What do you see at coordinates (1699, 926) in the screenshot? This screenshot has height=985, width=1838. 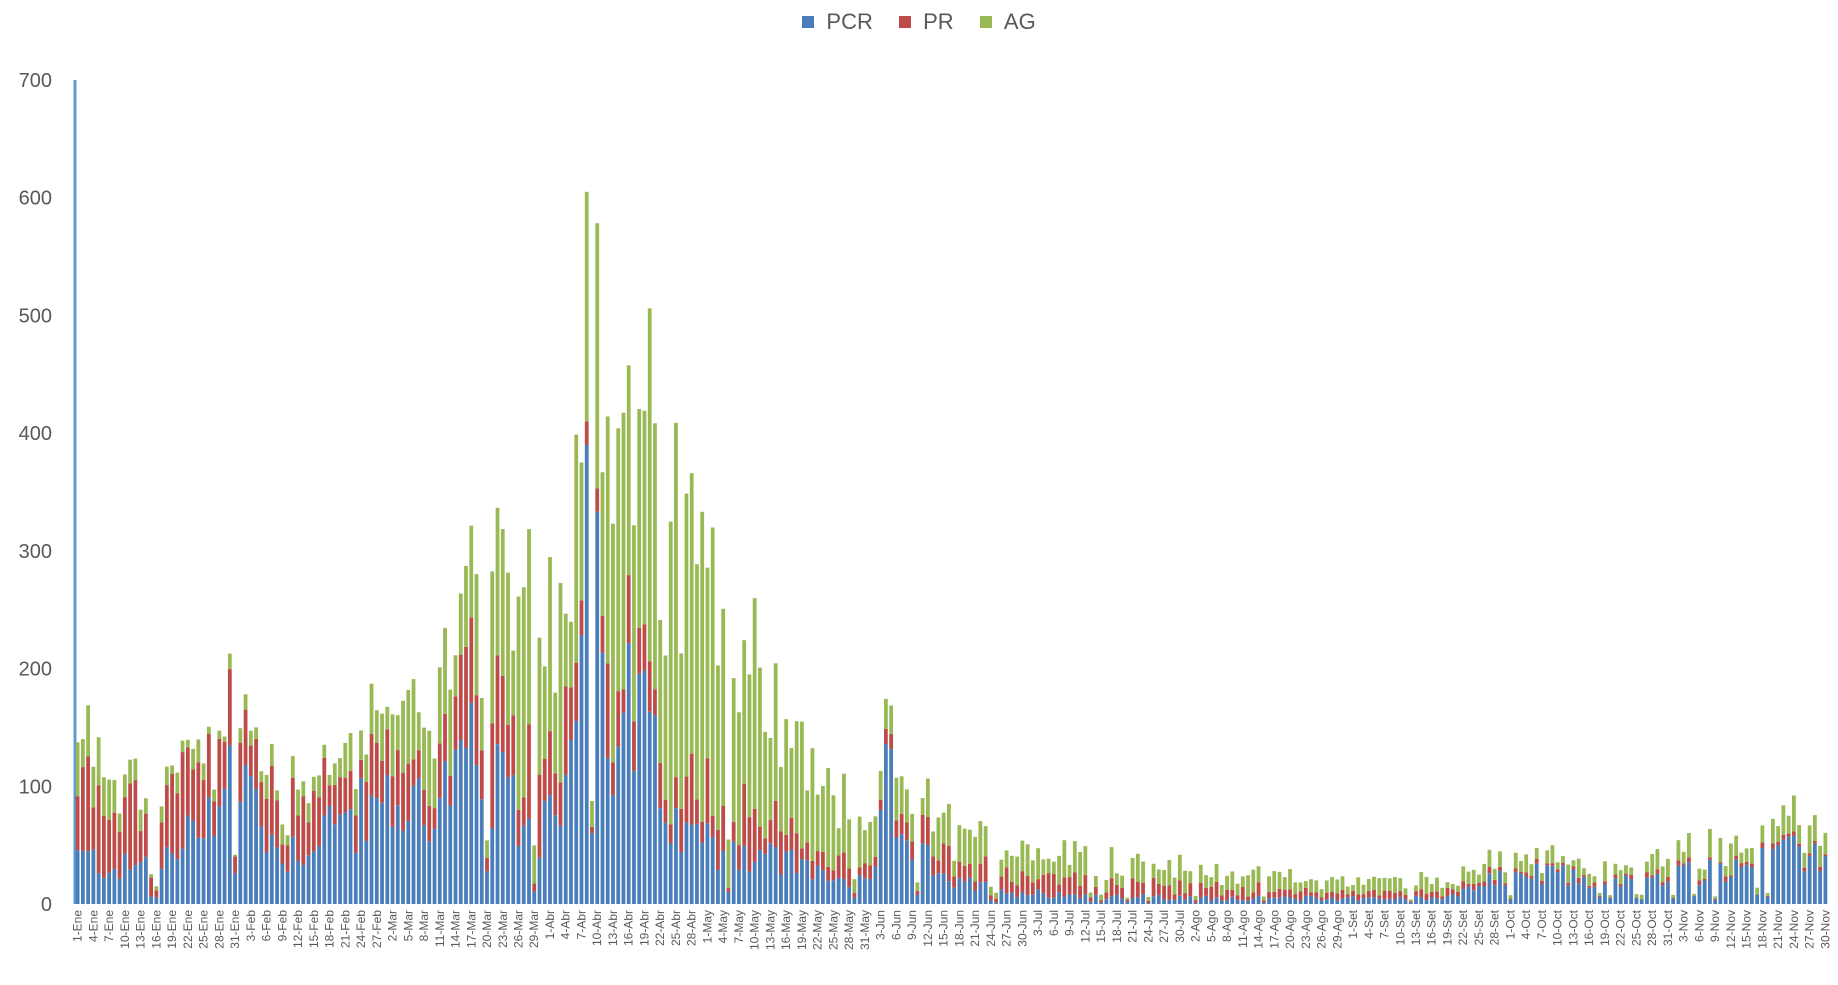 I see `x-tick-label: 6-Nov` at bounding box center [1699, 926].